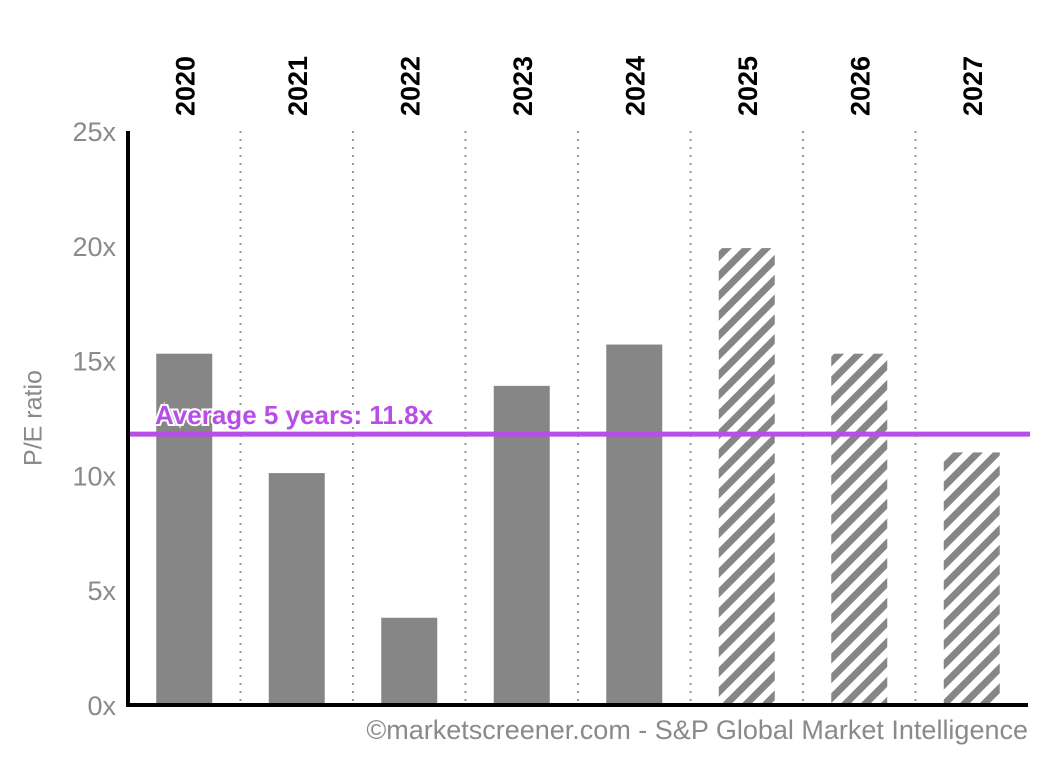 Image resolution: width=1050 pixels, height=777 pixels. I want to click on y-tick-label: 10x, so click(94, 476).